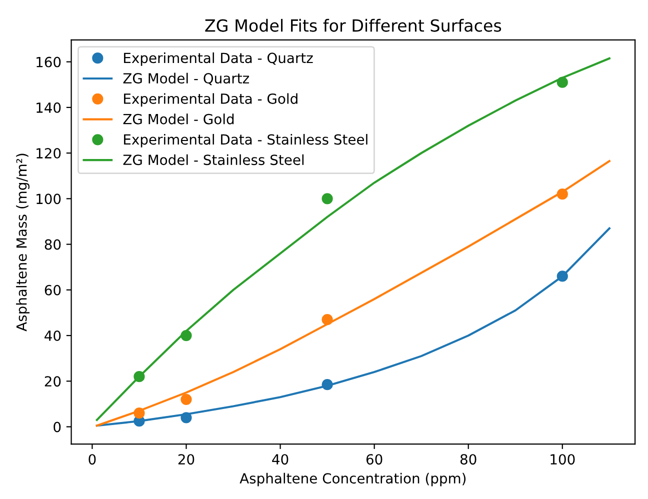 The width and height of the screenshot is (648, 499). Describe the element at coordinates (353, 25) in the screenshot. I see `chart-title: ZG Model Fits for Different Surfaces` at that location.